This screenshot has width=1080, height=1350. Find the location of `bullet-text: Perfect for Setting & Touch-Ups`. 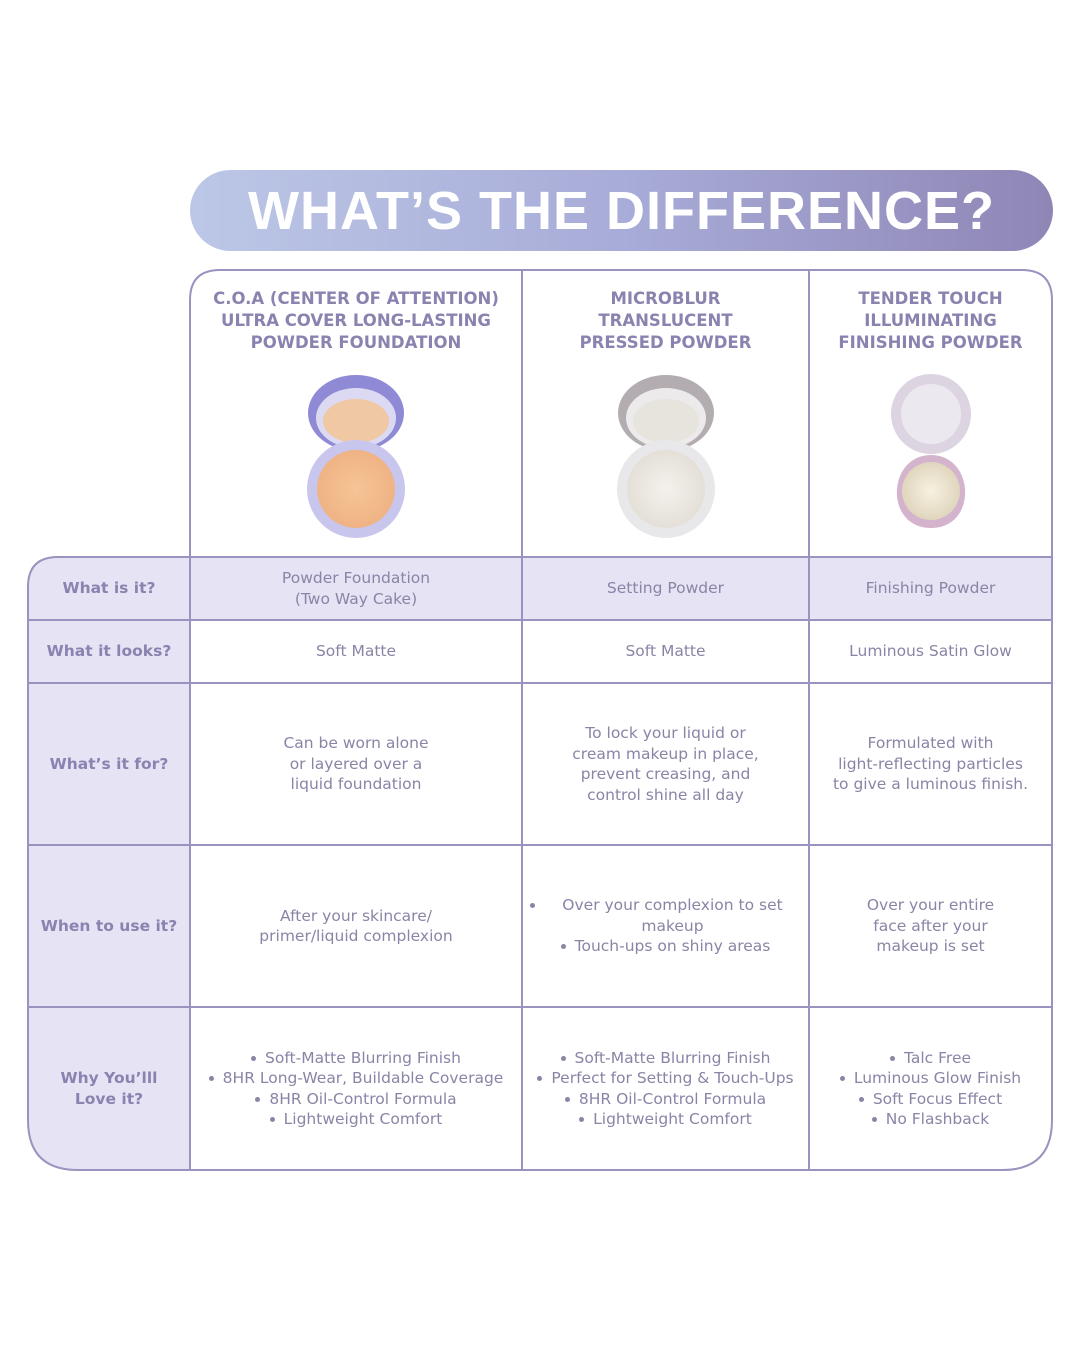

bullet-text: Perfect for Setting & Touch-Ups is located at coordinates (672, 1078).